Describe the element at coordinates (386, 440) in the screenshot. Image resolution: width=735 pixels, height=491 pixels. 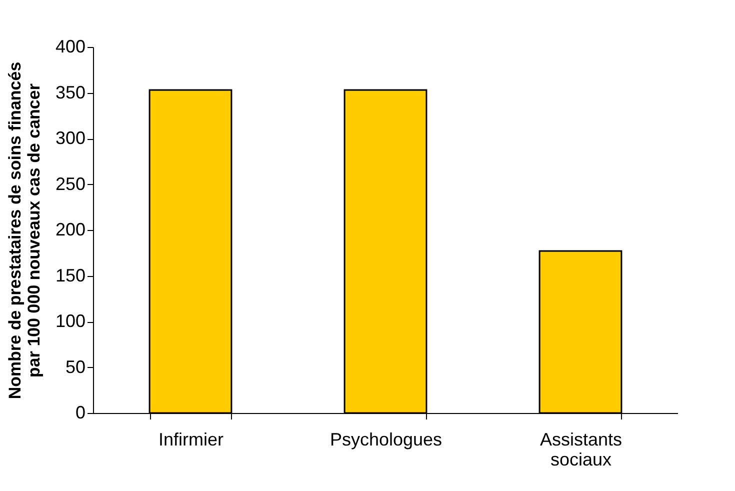
I see `x-tick-label: Psychologues` at that location.